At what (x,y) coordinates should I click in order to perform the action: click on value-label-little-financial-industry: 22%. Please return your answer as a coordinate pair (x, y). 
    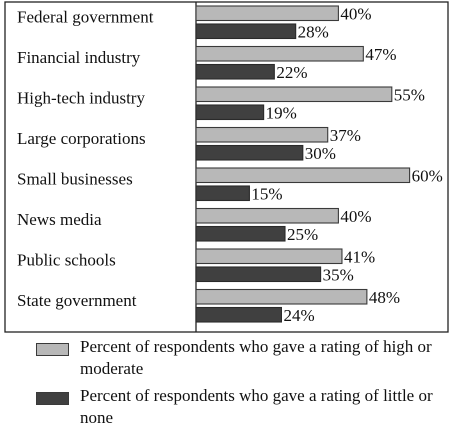
    Looking at the image, I should click on (291, 72).